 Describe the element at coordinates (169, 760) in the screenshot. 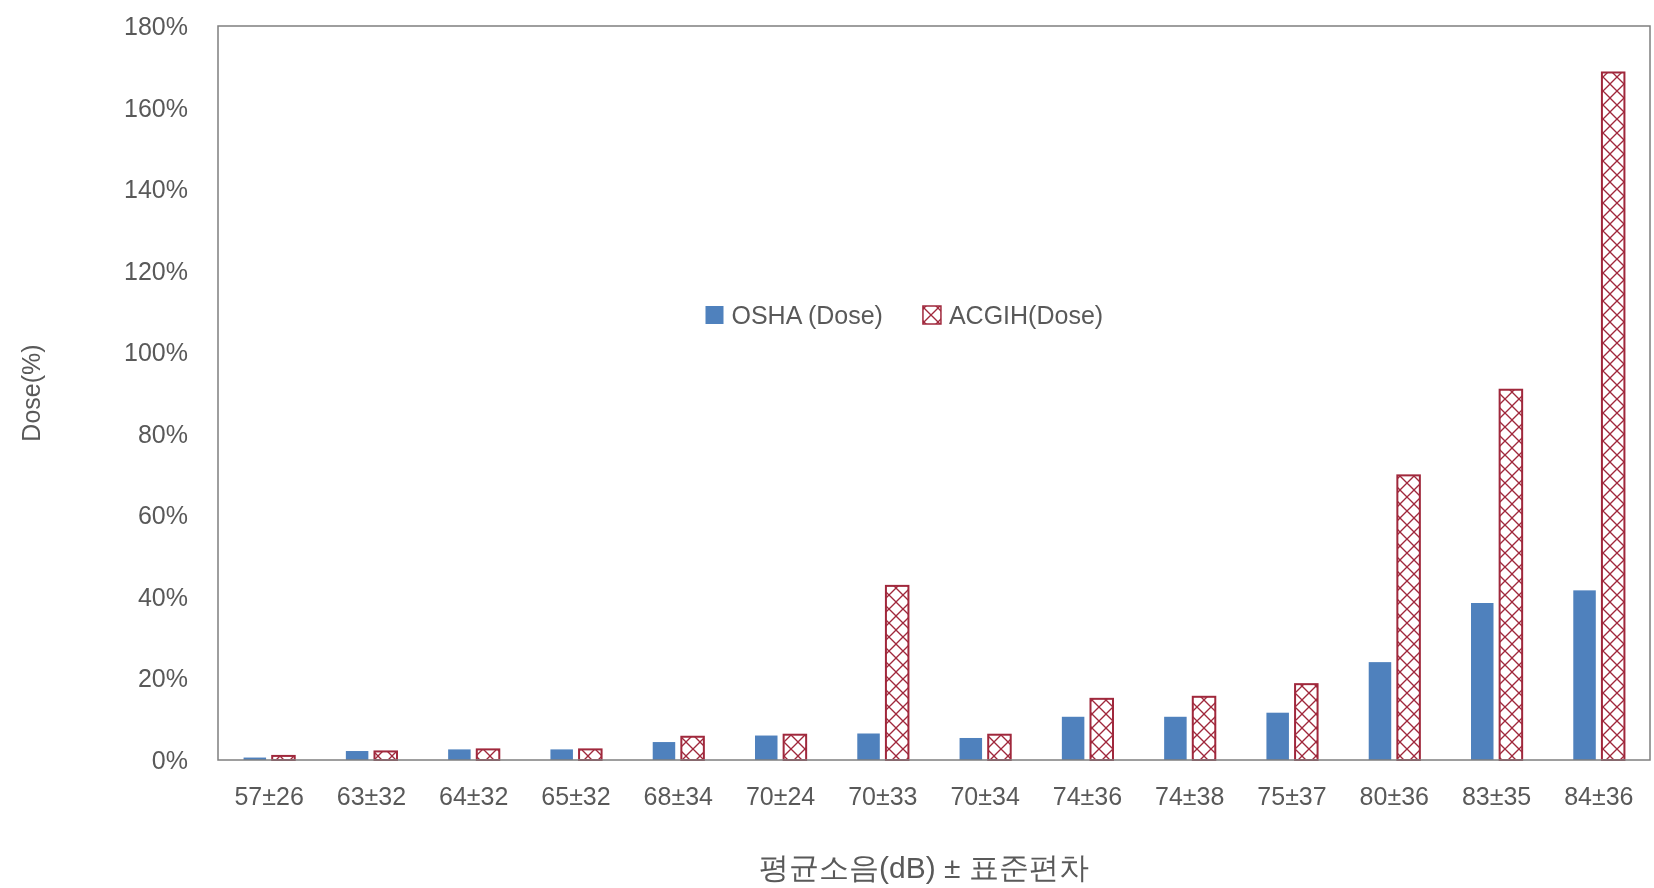

I see `y-tick-label: 0%` at that location.